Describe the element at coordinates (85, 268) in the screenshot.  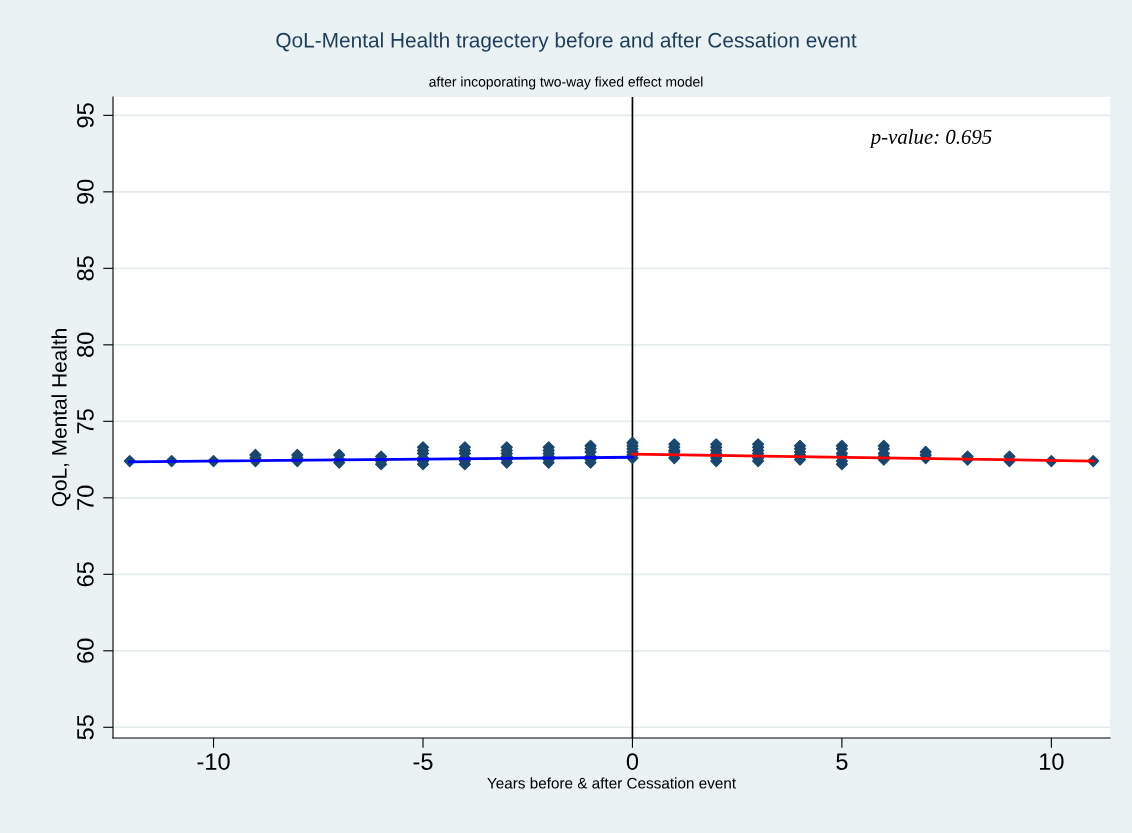
I see `y-tick-label: 85` at that location.